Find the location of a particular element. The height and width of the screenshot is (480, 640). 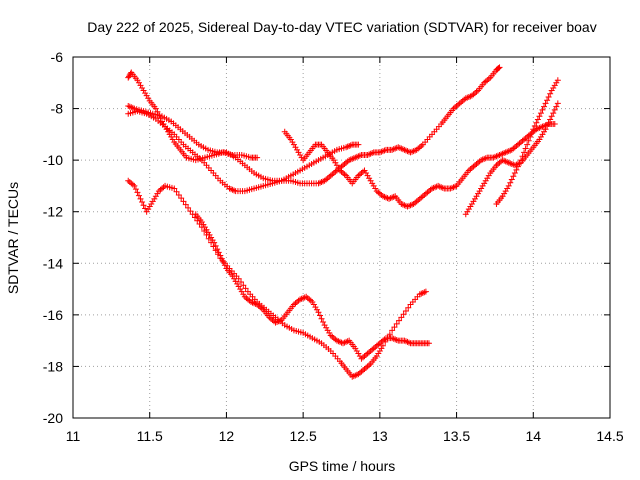

x-tick-label: 13 is located at coordinates (380, 436).